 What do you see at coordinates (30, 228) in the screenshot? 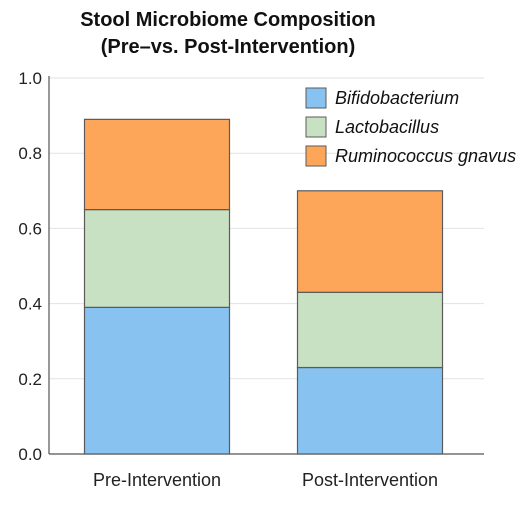
I see `y-tick-label: 0.6` at bounding box center [30, 228].